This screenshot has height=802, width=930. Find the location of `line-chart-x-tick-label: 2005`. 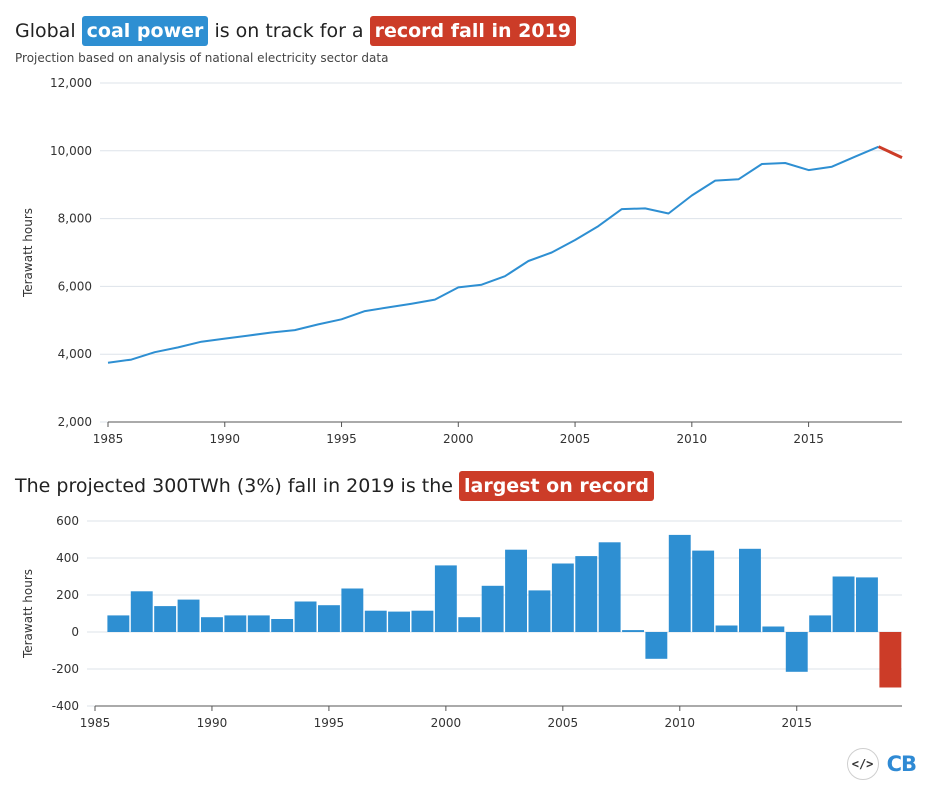

line-chart-x-tick-label: 2005 is located at coordinates (575, 439).